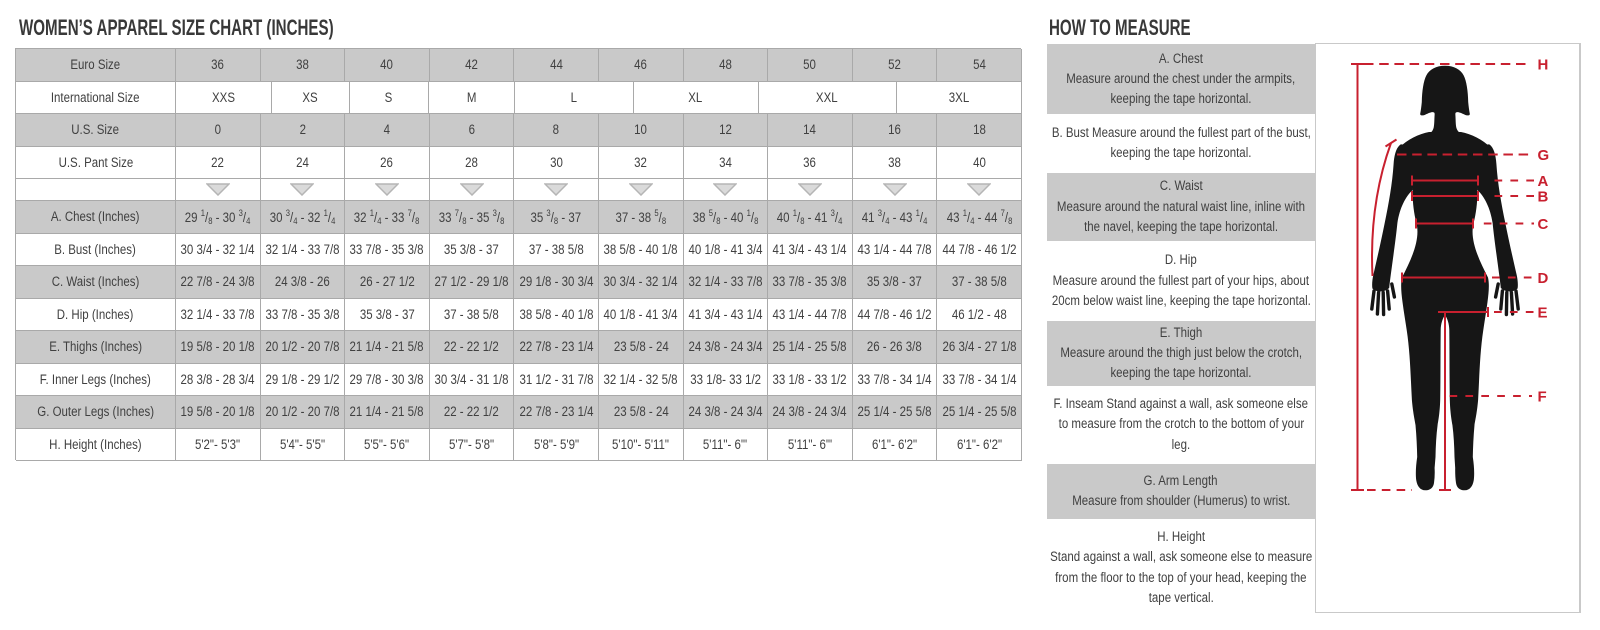 Image resolution: width=1600 pixels, height=630 pixels. I want to click on svg-text: H, so click(1543, 65).